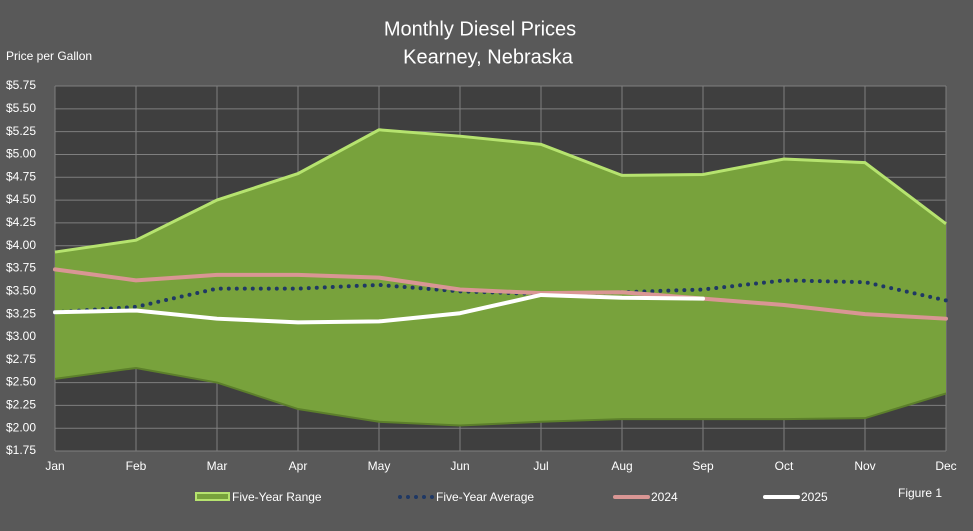 This screenshot has width=973, height=531. I want to click on y-tick-label: $3.00, so click(21, 336).